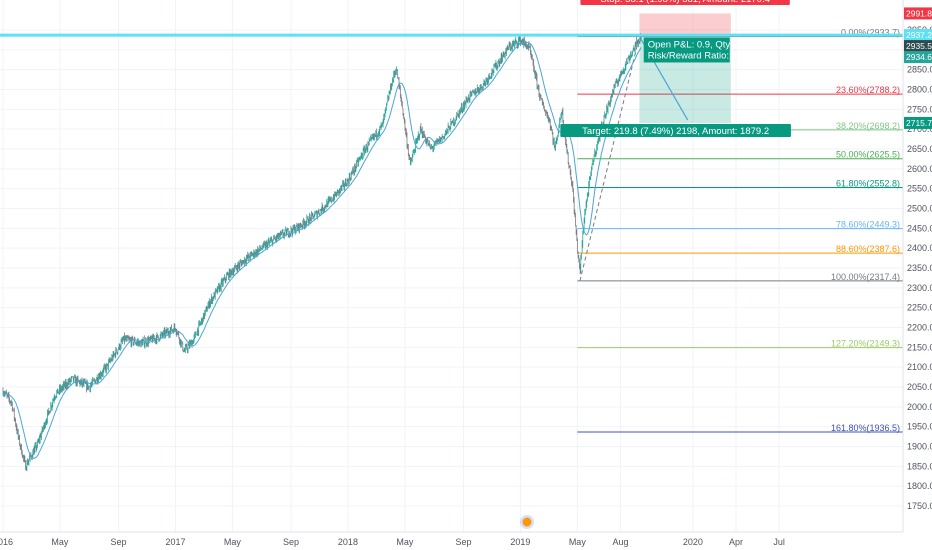 The image size is (932, 550). I want to click on tradingview-logo-icon, so click(527, 522).